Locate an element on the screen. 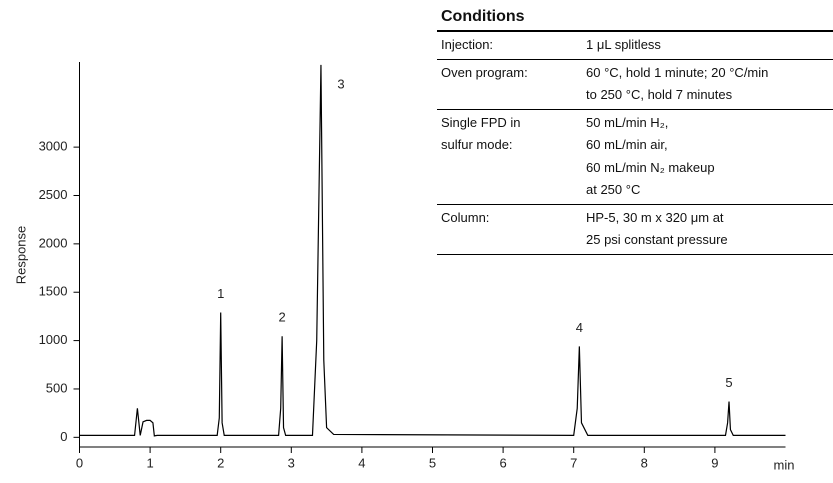 Image resolution: width=833 pixels, height=483 pixels. y-tick-label: 3000 is located at coordinates (53, 146).